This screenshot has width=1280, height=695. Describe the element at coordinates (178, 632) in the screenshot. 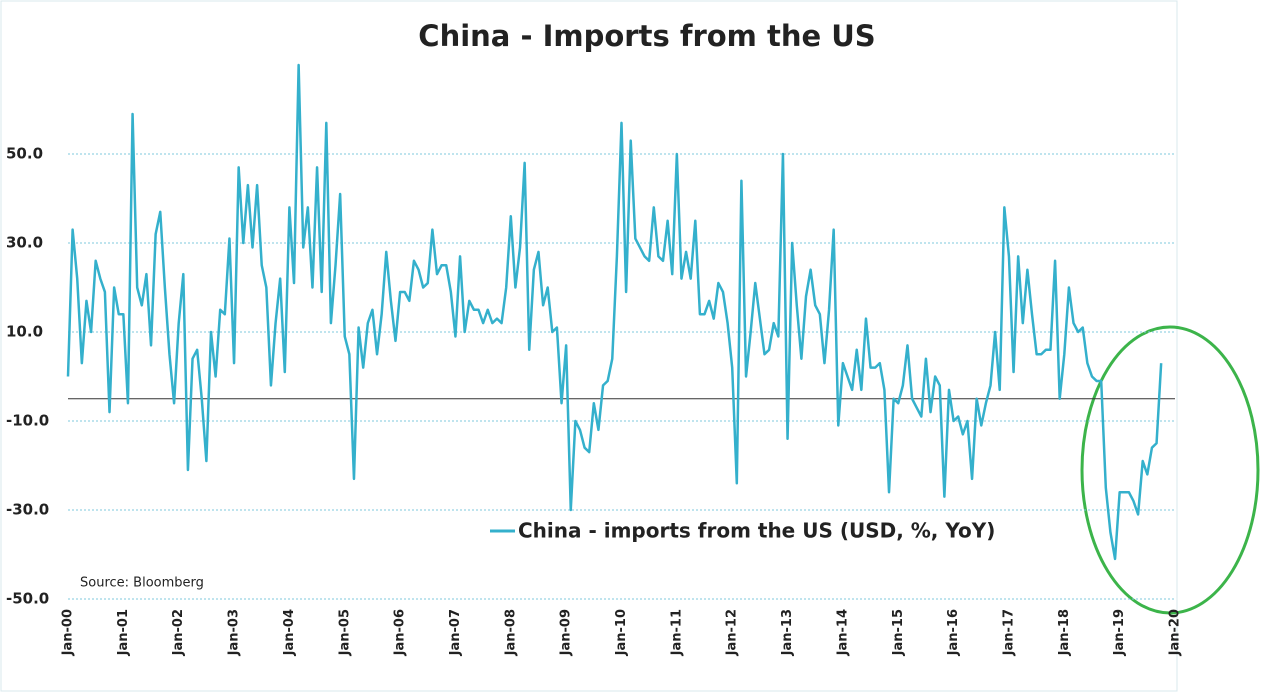

I see `x-tick-label: Jan-02` at that location.